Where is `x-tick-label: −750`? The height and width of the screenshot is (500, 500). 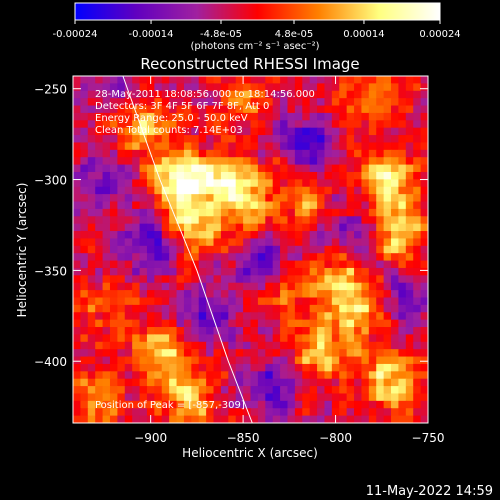
x-tick-label: −750 is located at coordinates (428, 438).